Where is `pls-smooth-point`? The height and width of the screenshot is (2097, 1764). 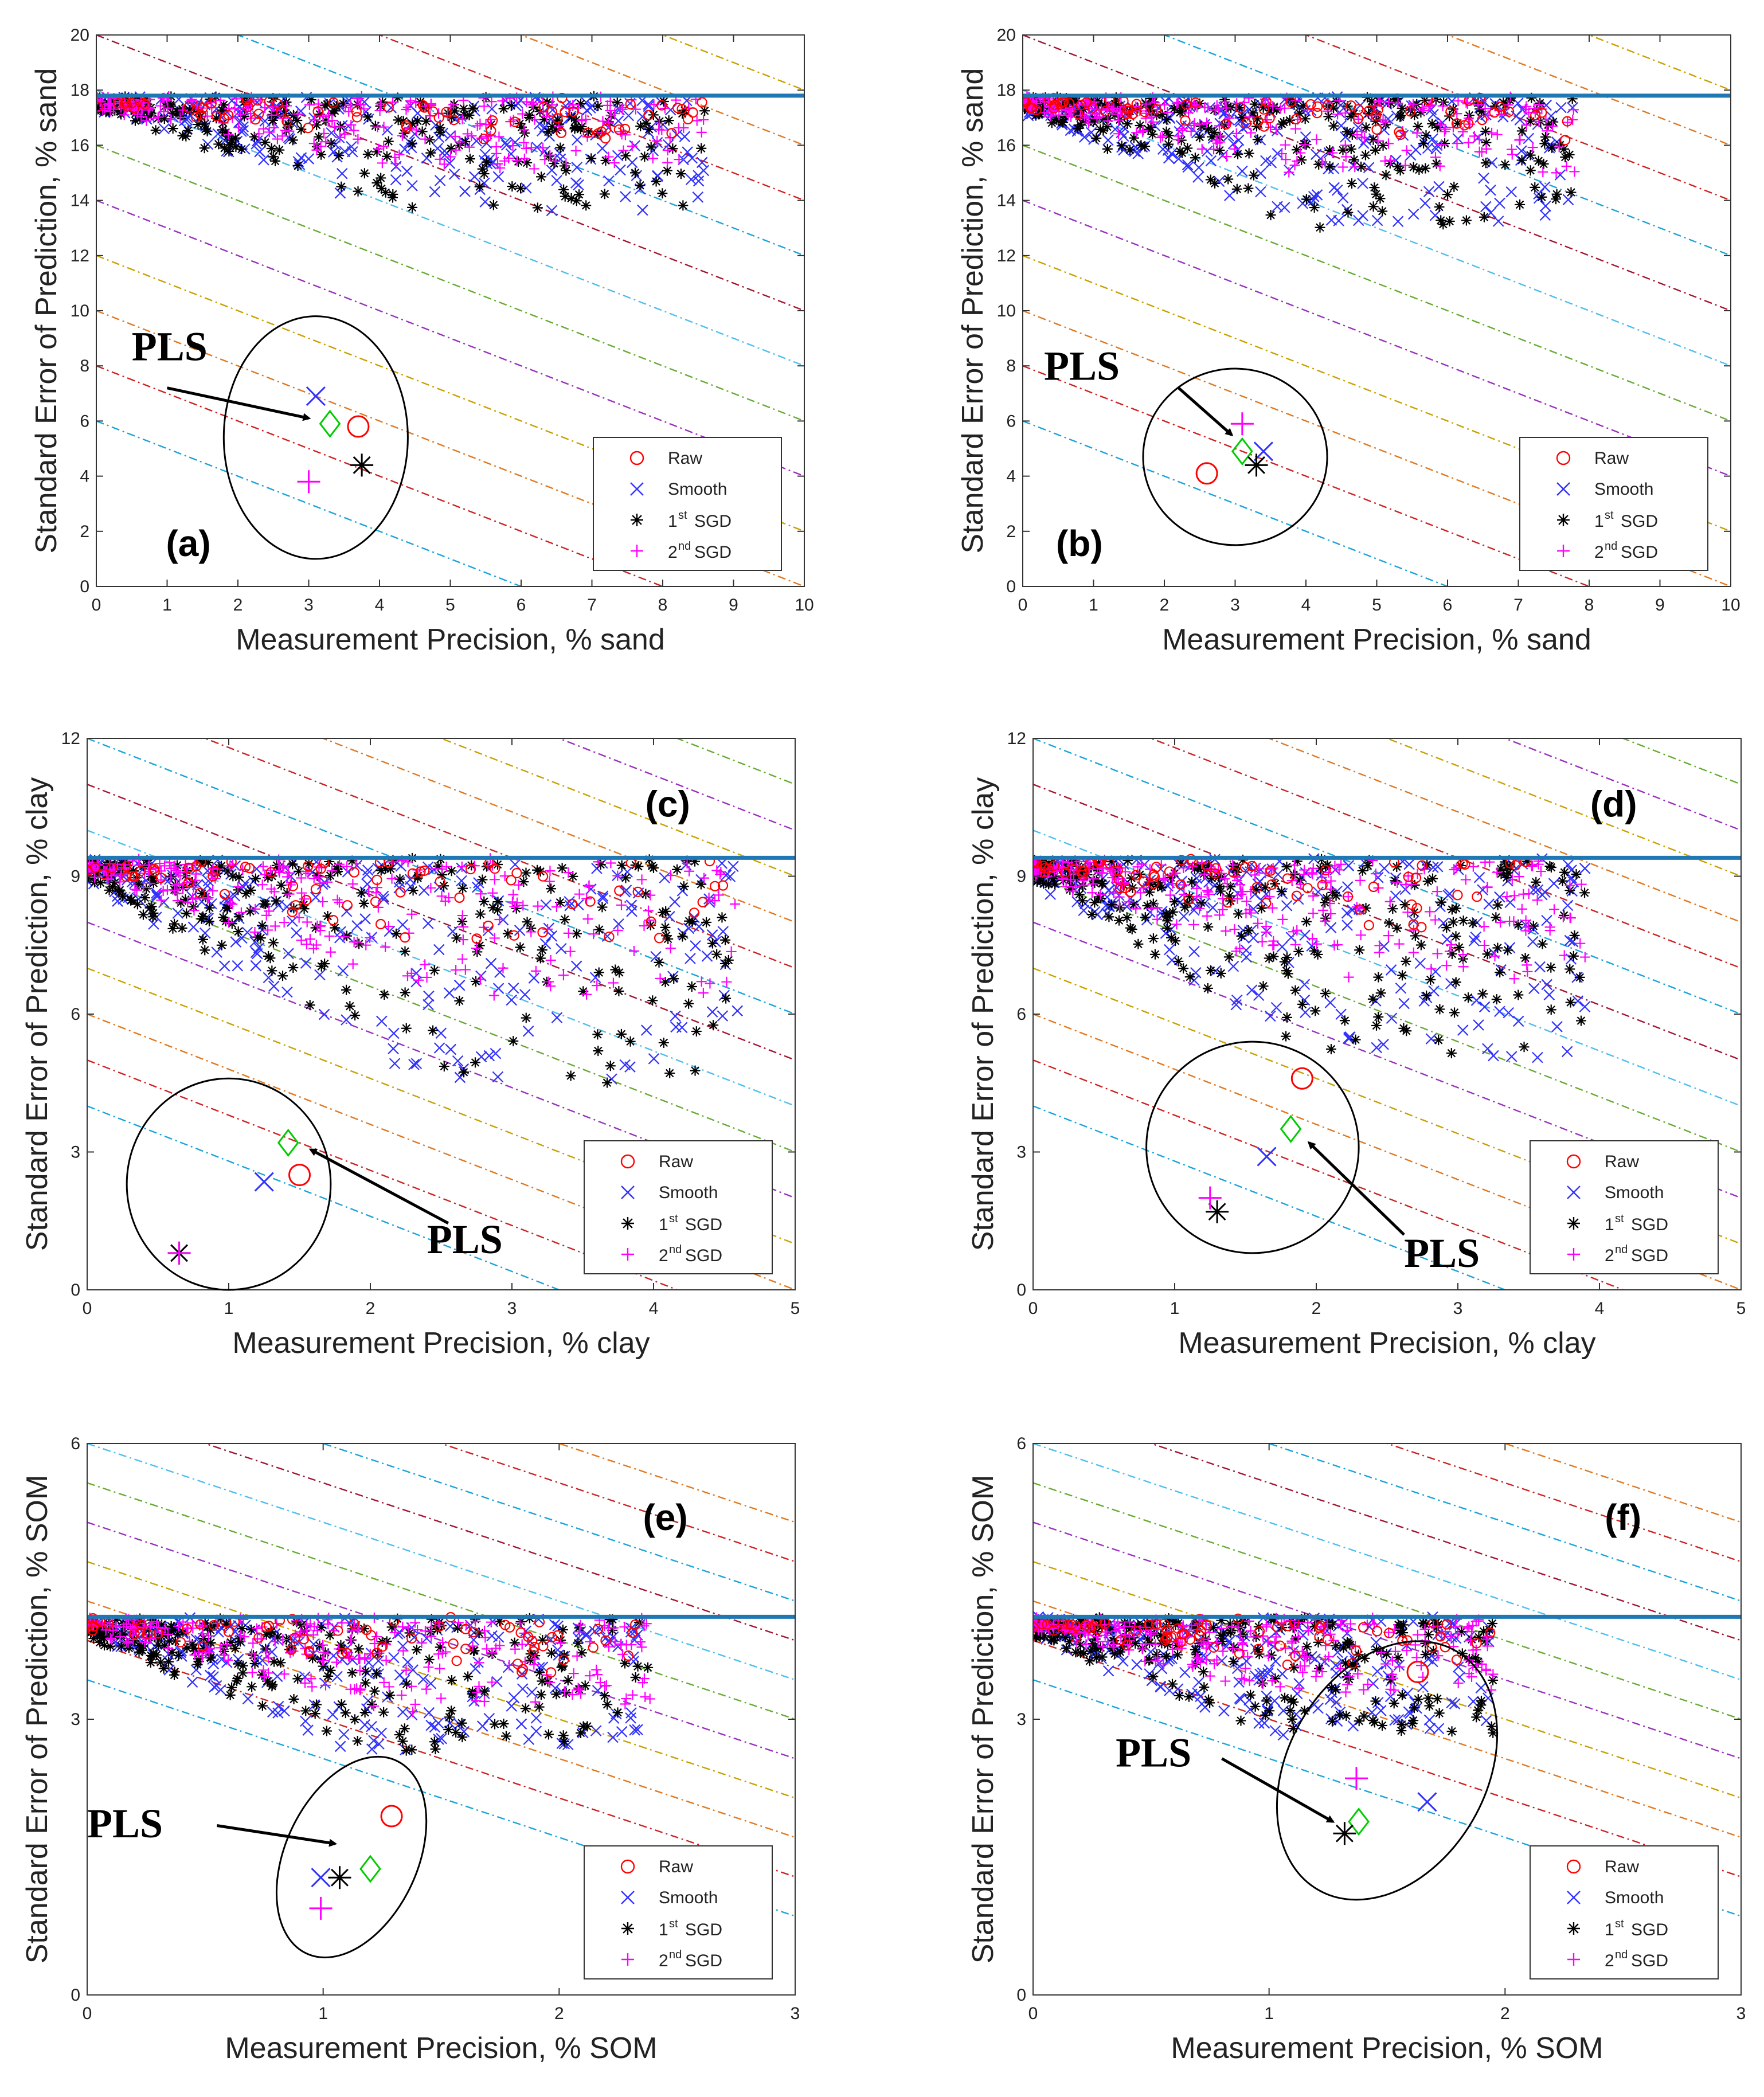 pls-smooth-point is located at coordinates (1267, 1157).